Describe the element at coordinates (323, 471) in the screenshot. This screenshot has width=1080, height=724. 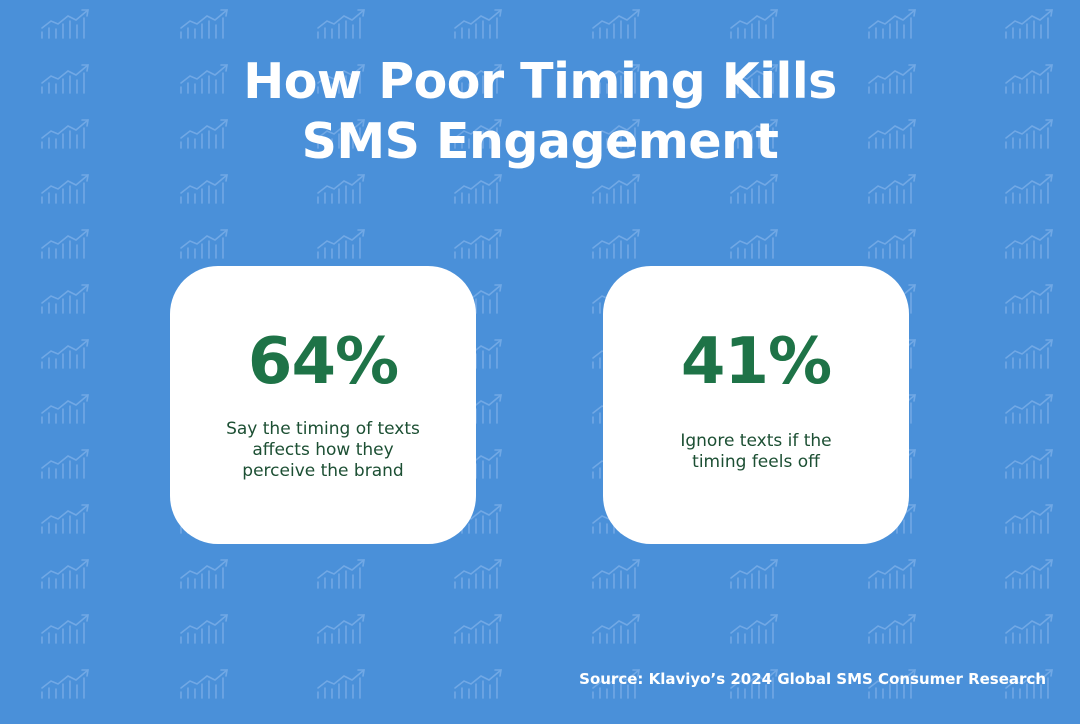
I see `stat-description-line: perceive the brand` at that location.